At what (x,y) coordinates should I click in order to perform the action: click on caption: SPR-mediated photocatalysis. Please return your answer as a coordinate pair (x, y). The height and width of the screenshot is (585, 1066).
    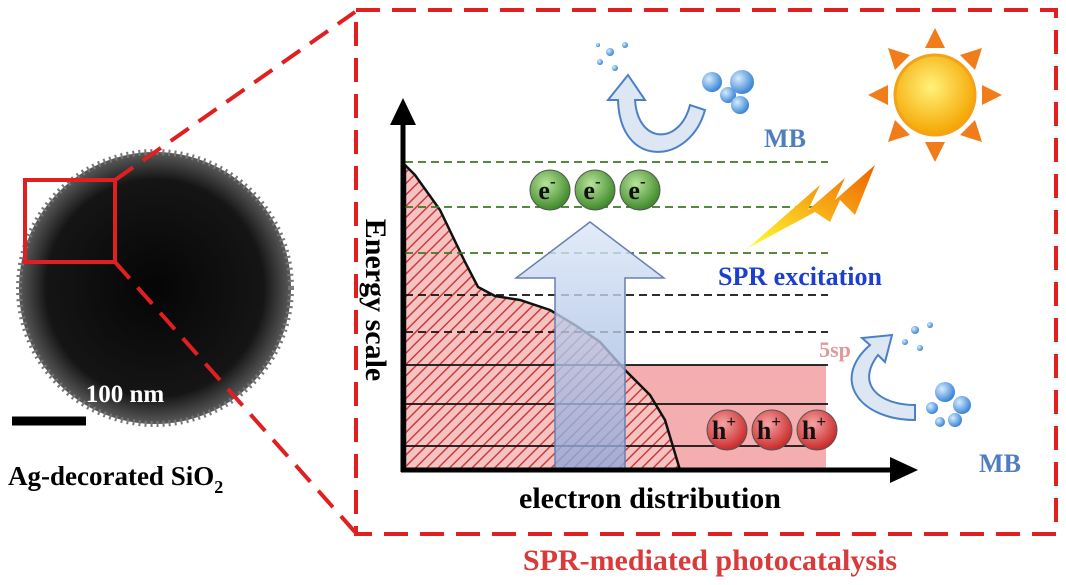
    Looking at the image, I should click on (710, 560).